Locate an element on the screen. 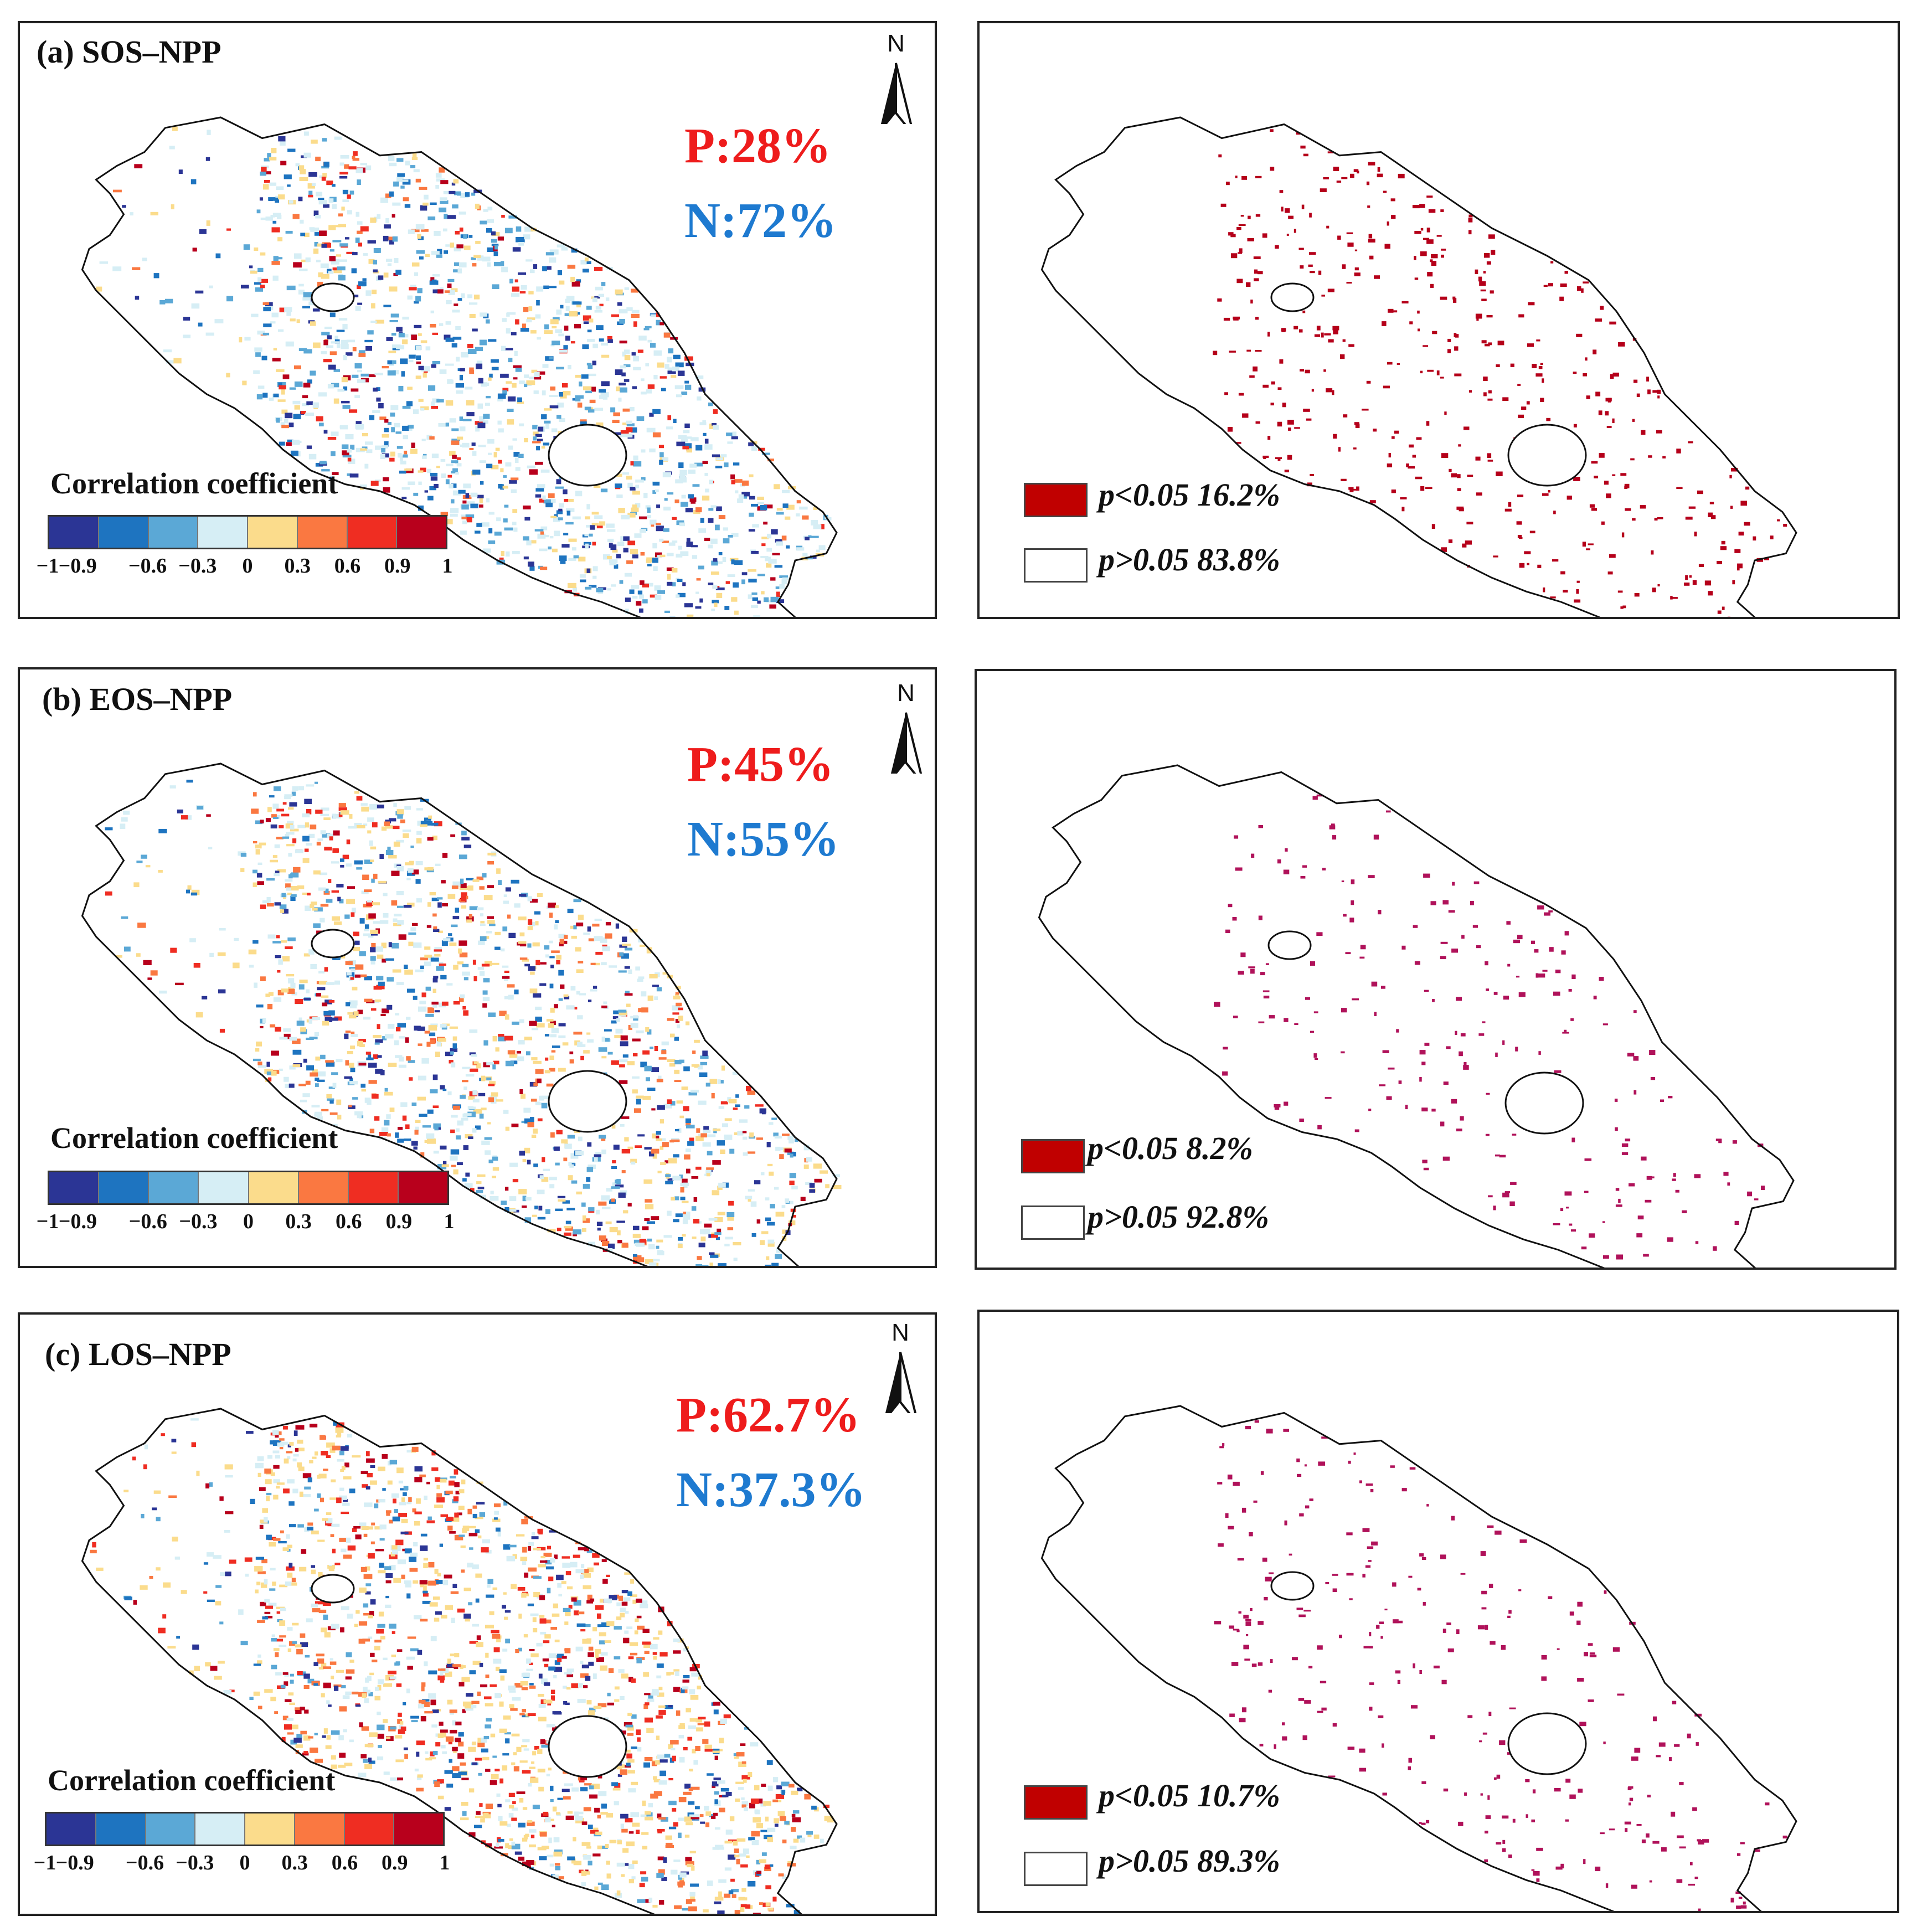  negative-share-b: N:55% is located at coordinates (763, 839).